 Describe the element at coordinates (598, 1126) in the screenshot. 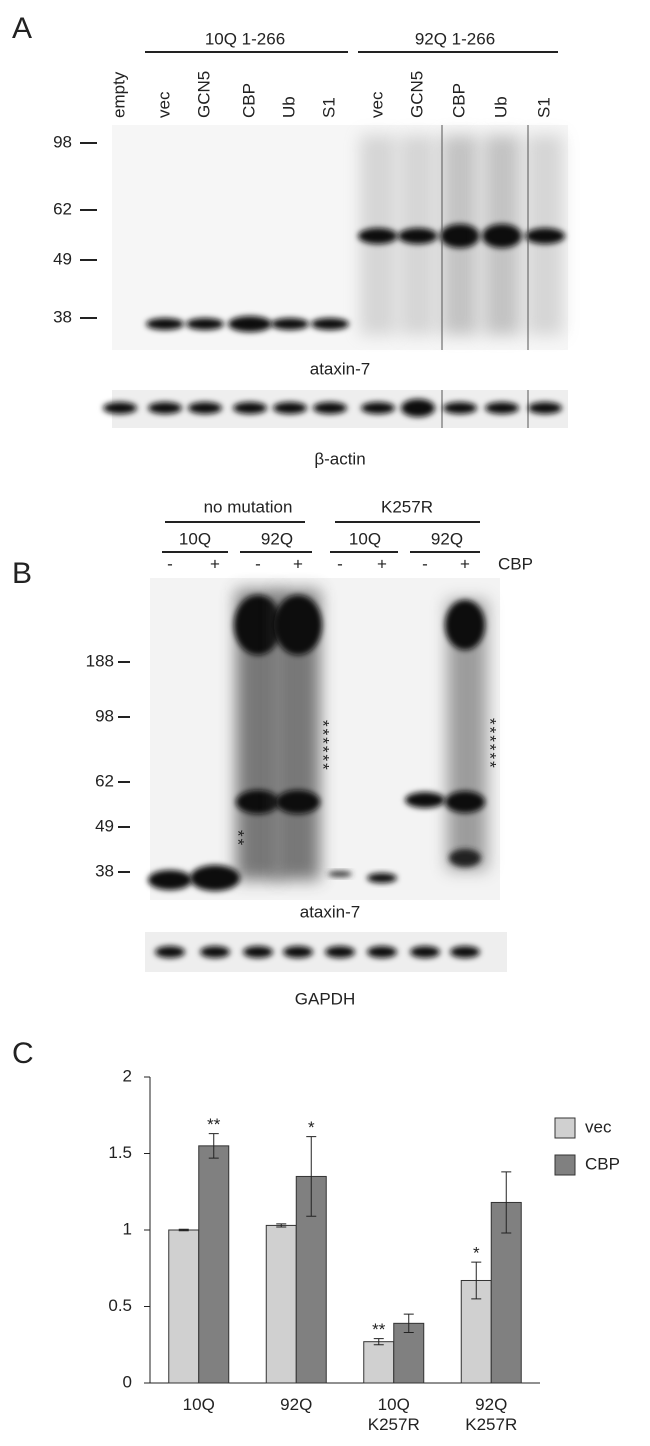

I see `legend-label: vec` at that location.